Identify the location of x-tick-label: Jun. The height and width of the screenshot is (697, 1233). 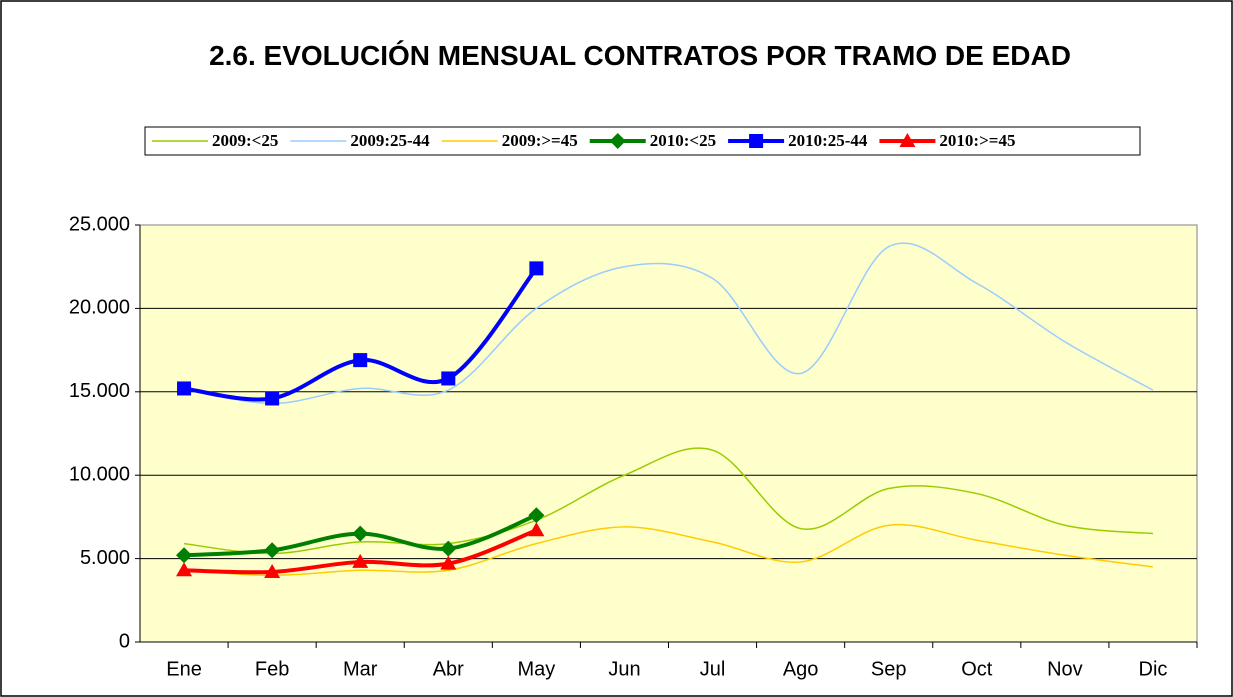
(624, 669).